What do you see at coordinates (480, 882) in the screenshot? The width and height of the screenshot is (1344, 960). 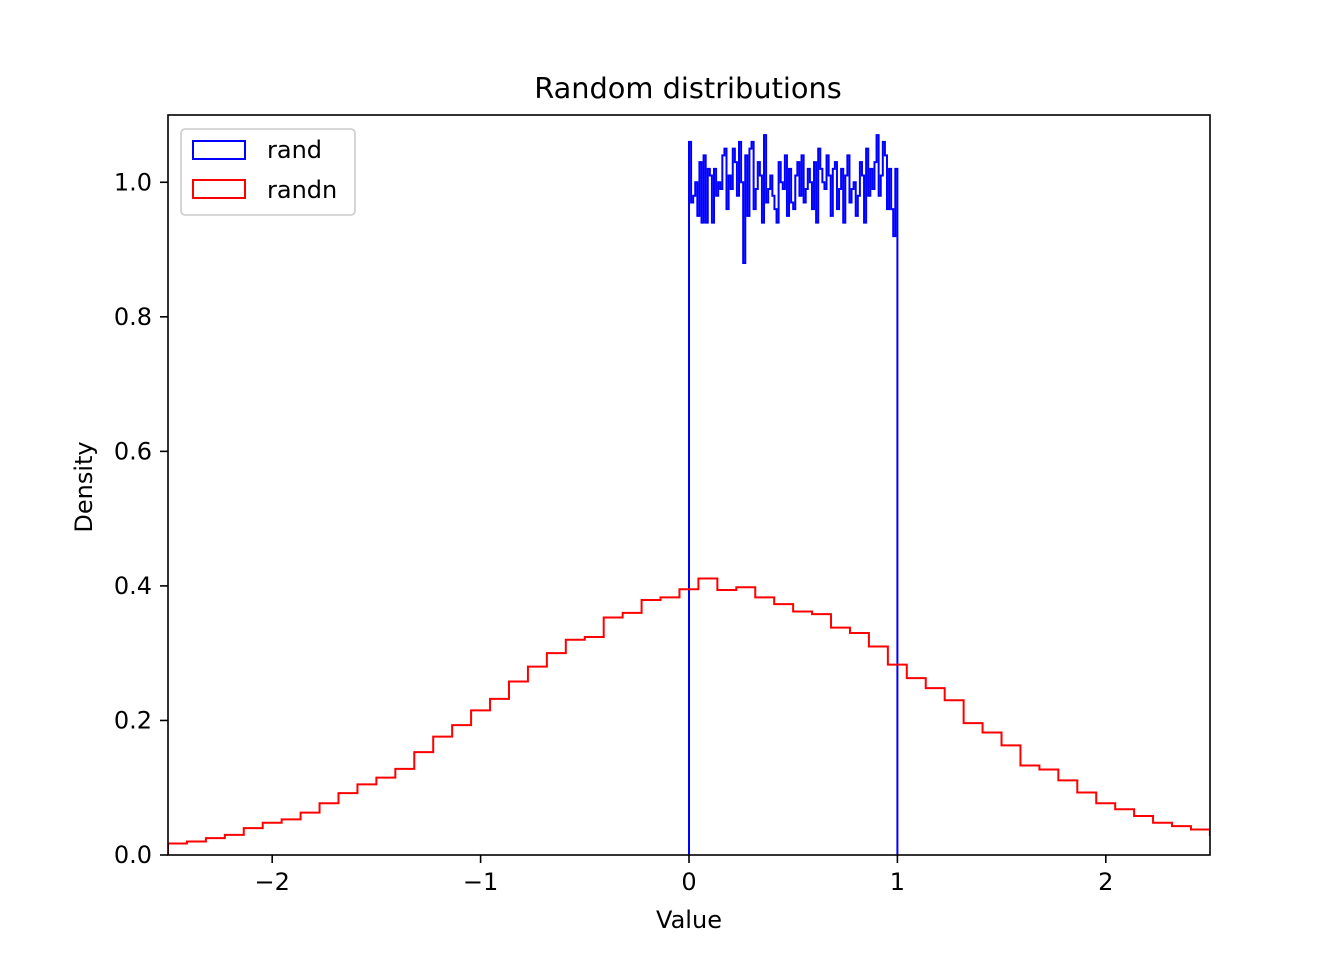 I see `x-tick-label: −1` at bounding box center [480, 882].